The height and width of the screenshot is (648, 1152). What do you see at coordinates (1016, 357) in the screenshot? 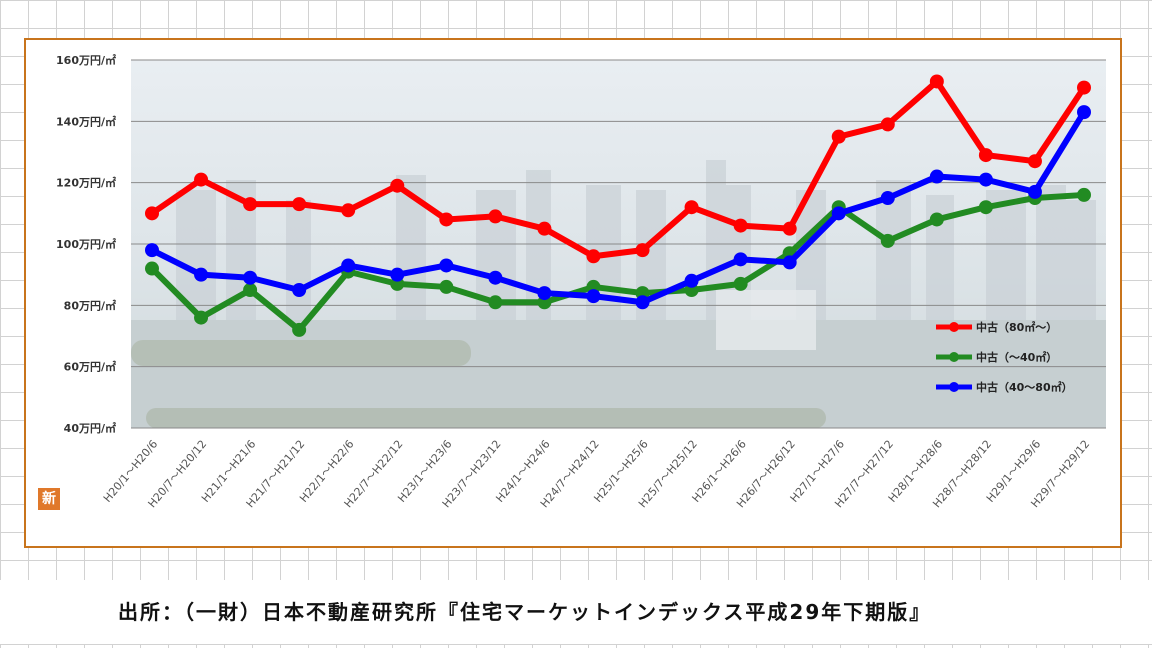
I see `legend-label: 中古（～40㎡）` at bounding box center [1016, 357].